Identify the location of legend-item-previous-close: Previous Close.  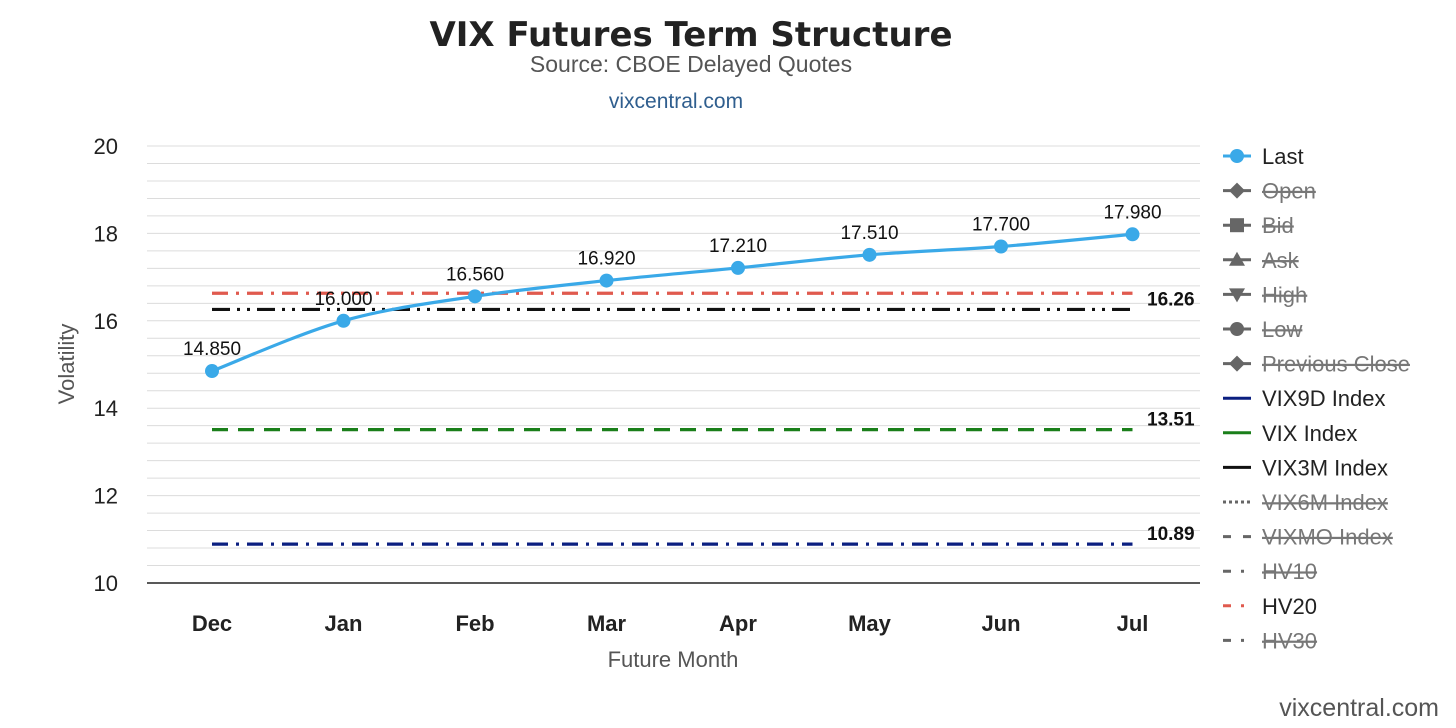
(1316, 364).